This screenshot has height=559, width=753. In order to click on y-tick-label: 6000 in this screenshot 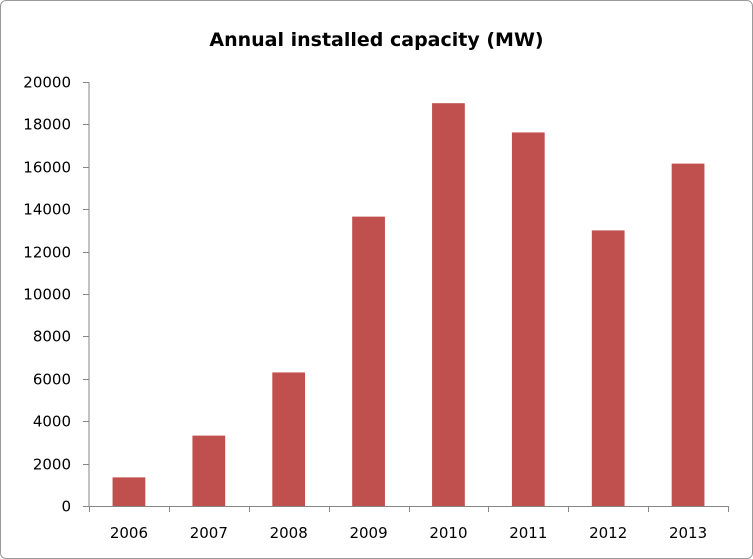, I will do `click(52, 380)`.